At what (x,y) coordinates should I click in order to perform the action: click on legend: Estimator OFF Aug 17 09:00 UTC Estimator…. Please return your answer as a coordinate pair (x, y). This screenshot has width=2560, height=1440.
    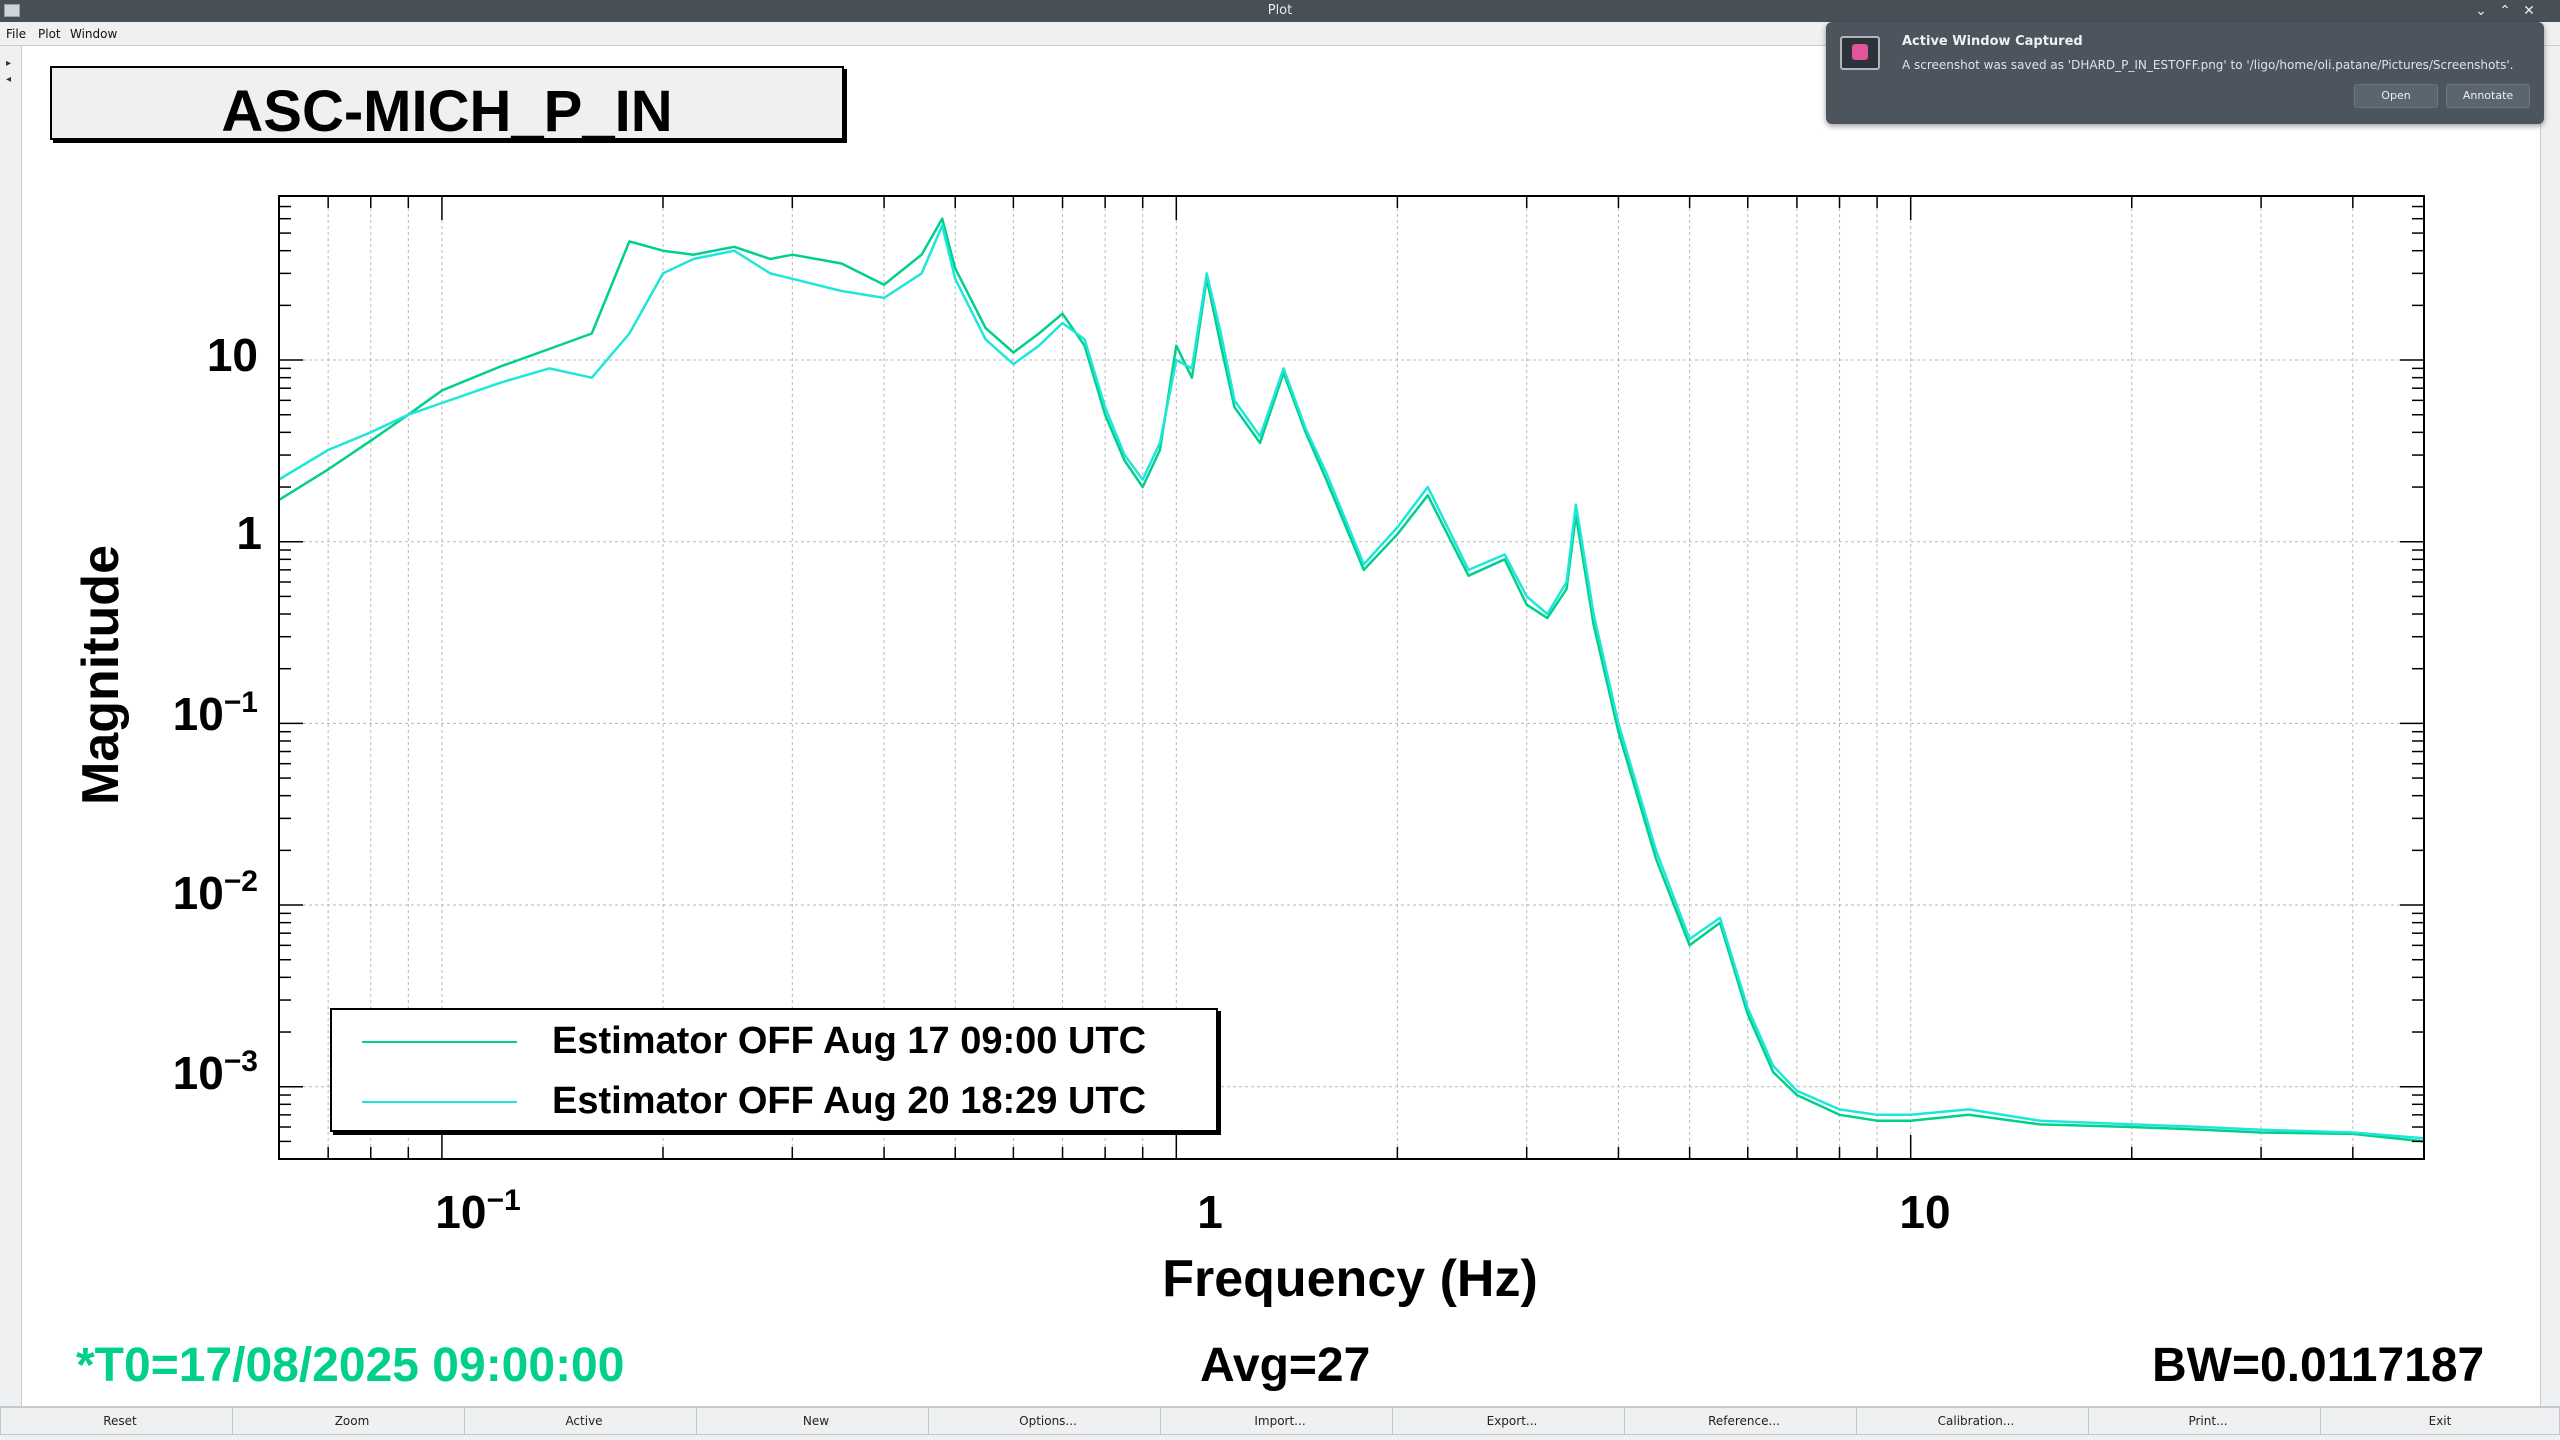
    Looking at the image, I should click on (774, 1070).